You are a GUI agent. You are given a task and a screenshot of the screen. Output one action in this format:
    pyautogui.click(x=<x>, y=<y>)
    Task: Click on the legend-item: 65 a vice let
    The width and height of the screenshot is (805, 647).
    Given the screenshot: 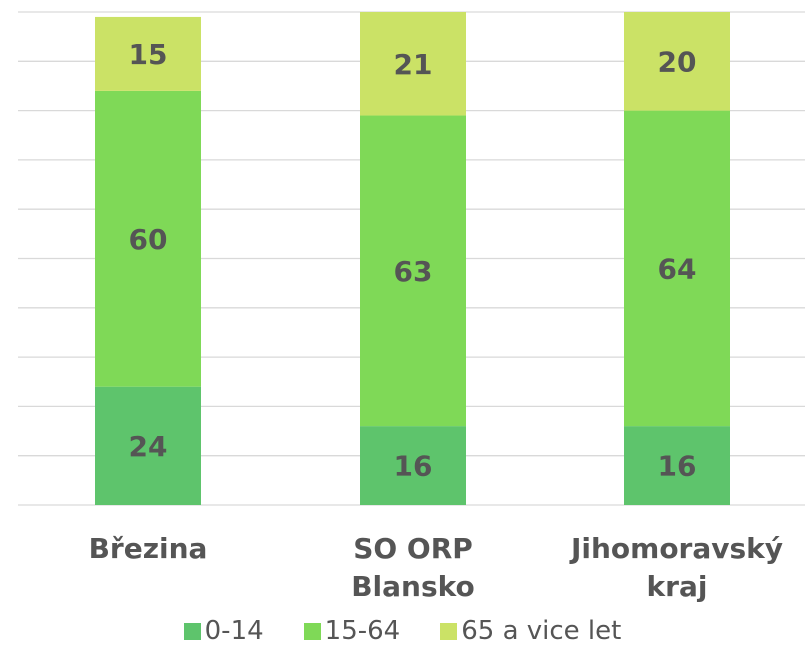 What is the action you would take?
    pyautogui.click(x=530, y=631)
    